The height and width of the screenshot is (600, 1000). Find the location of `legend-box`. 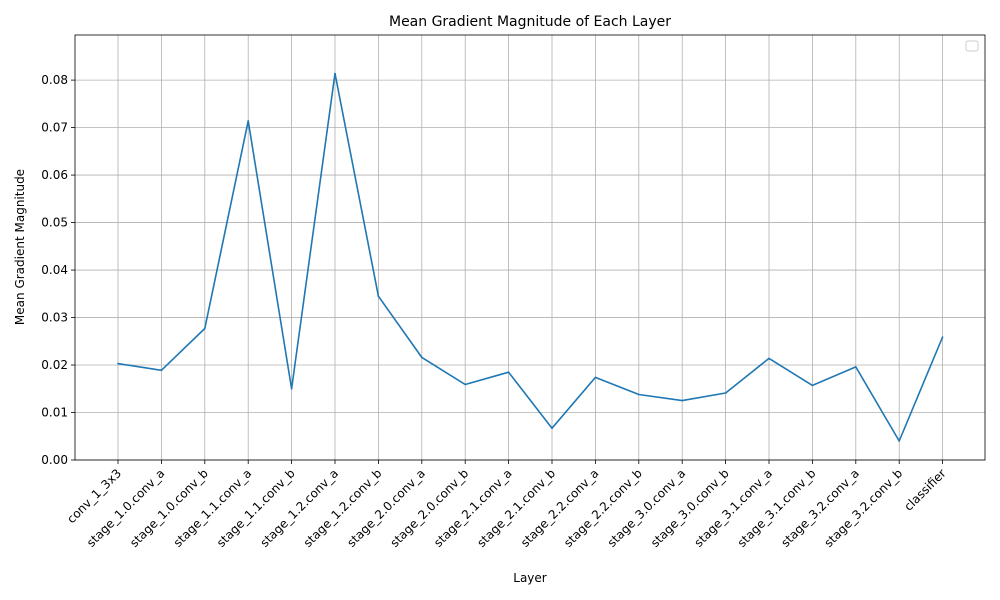

legend-box is located at coordinates (972, 46).